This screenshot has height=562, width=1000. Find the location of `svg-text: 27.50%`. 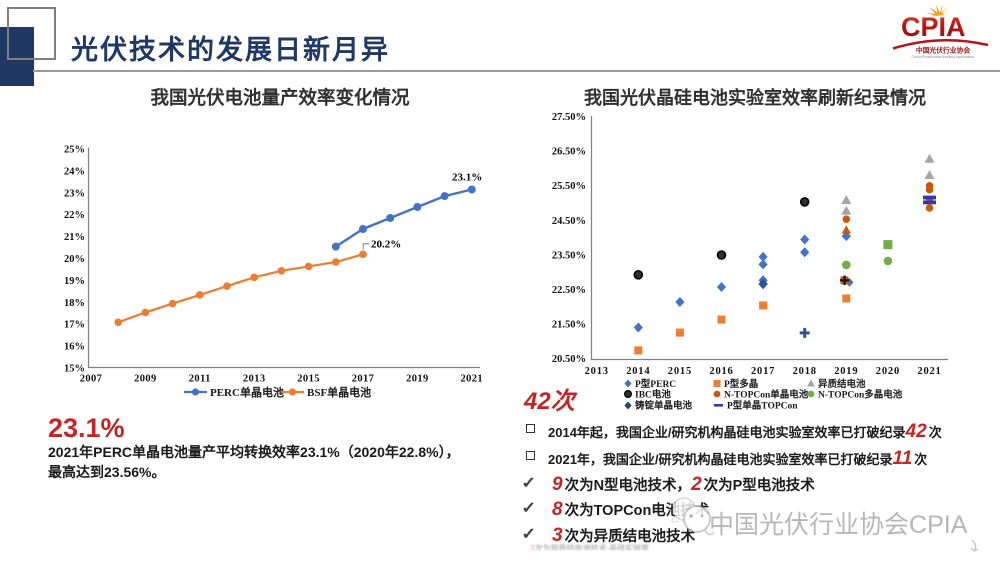

svg-text: 27.50% is located at coordinates (569, 117).